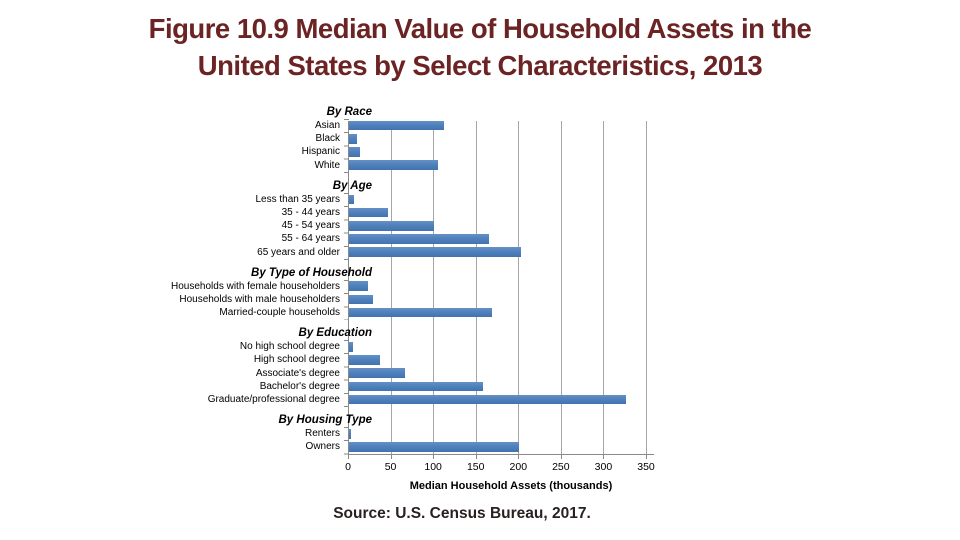 Image resolution: width=960 pixels, height=540 pixels. Describe the element at coordinates (327, 125) in the screenshot. I see `category-label: Asian` at that location.